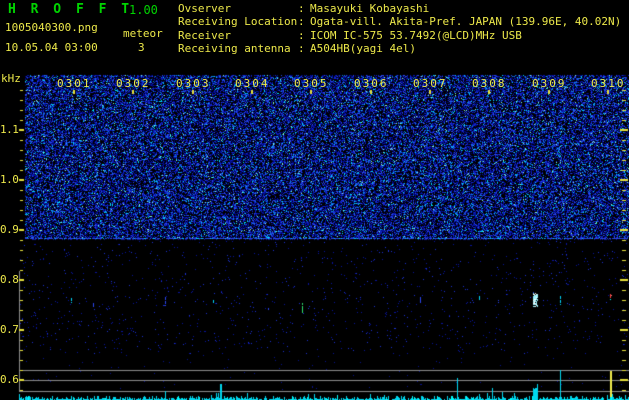 The width and height of the screenshot is (629, 400). I want to click on freq-label: 0.6, so click(9, 379).